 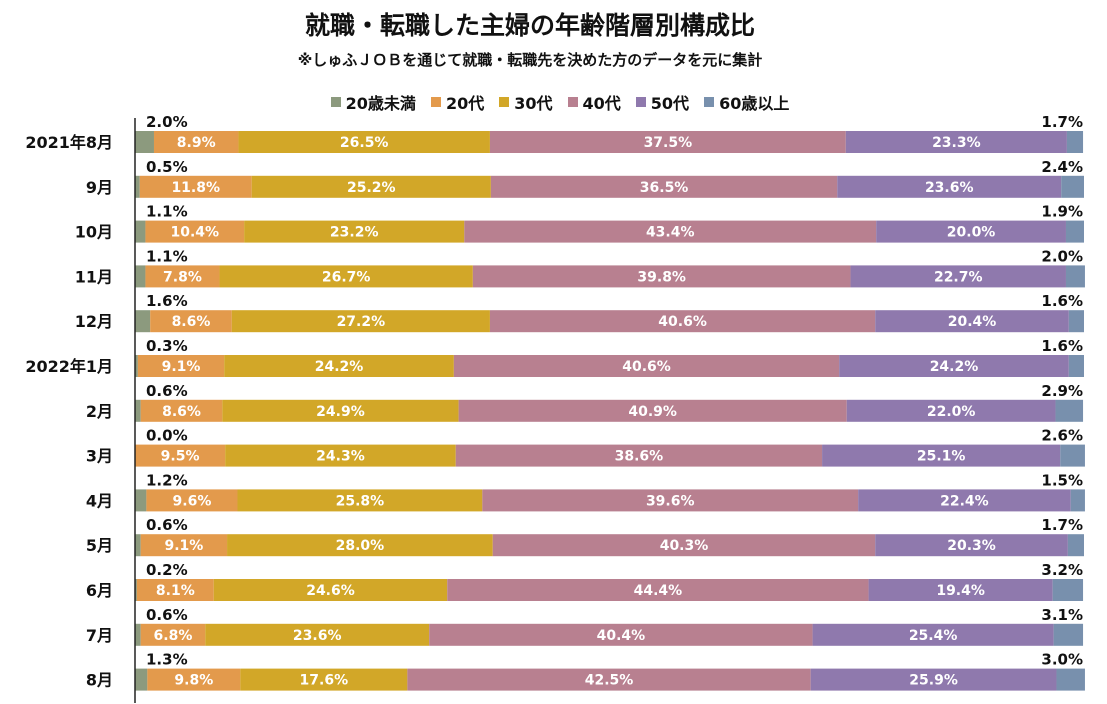 What do you see at coordinates (330, 591) in the screenshot?
I see `data-label: 24.6%` at bounding box center [330, 591].